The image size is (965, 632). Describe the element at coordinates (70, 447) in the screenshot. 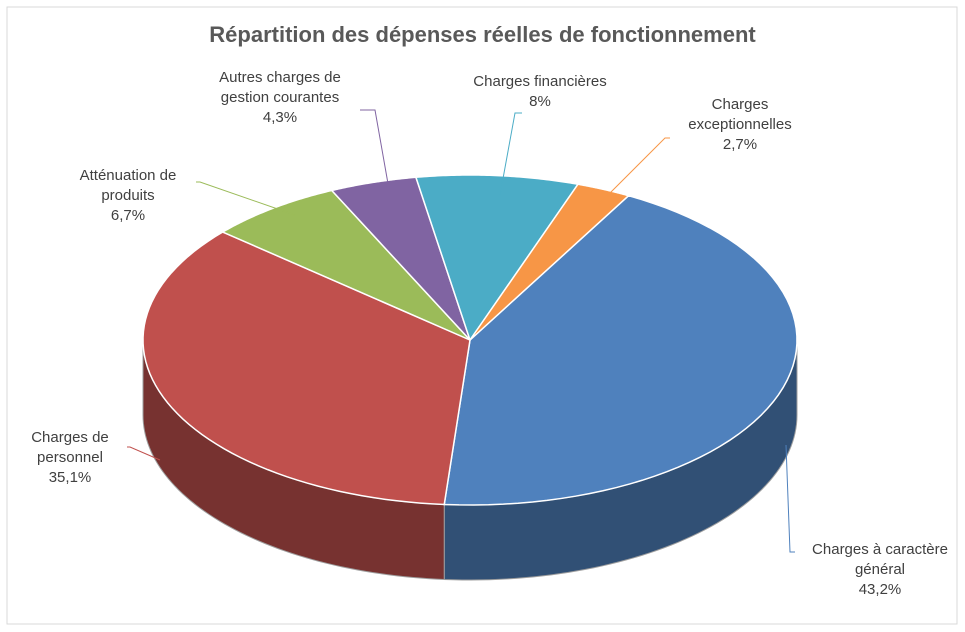

I see `category-label: Charges de personnel` at that location.